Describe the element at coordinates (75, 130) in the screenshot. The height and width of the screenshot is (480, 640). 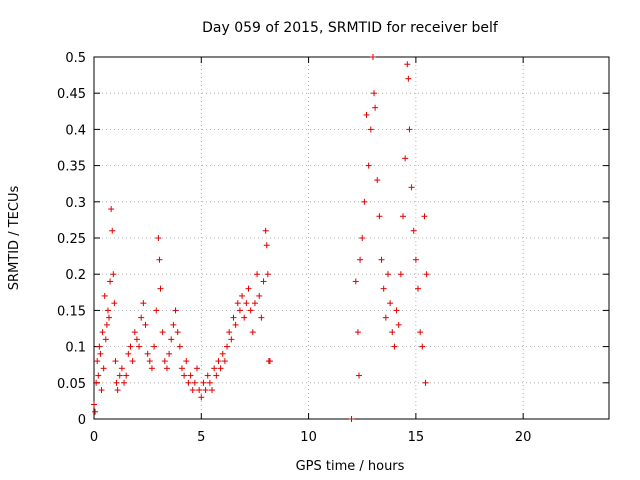
I see `y-tick-label: 0.4` at that location.